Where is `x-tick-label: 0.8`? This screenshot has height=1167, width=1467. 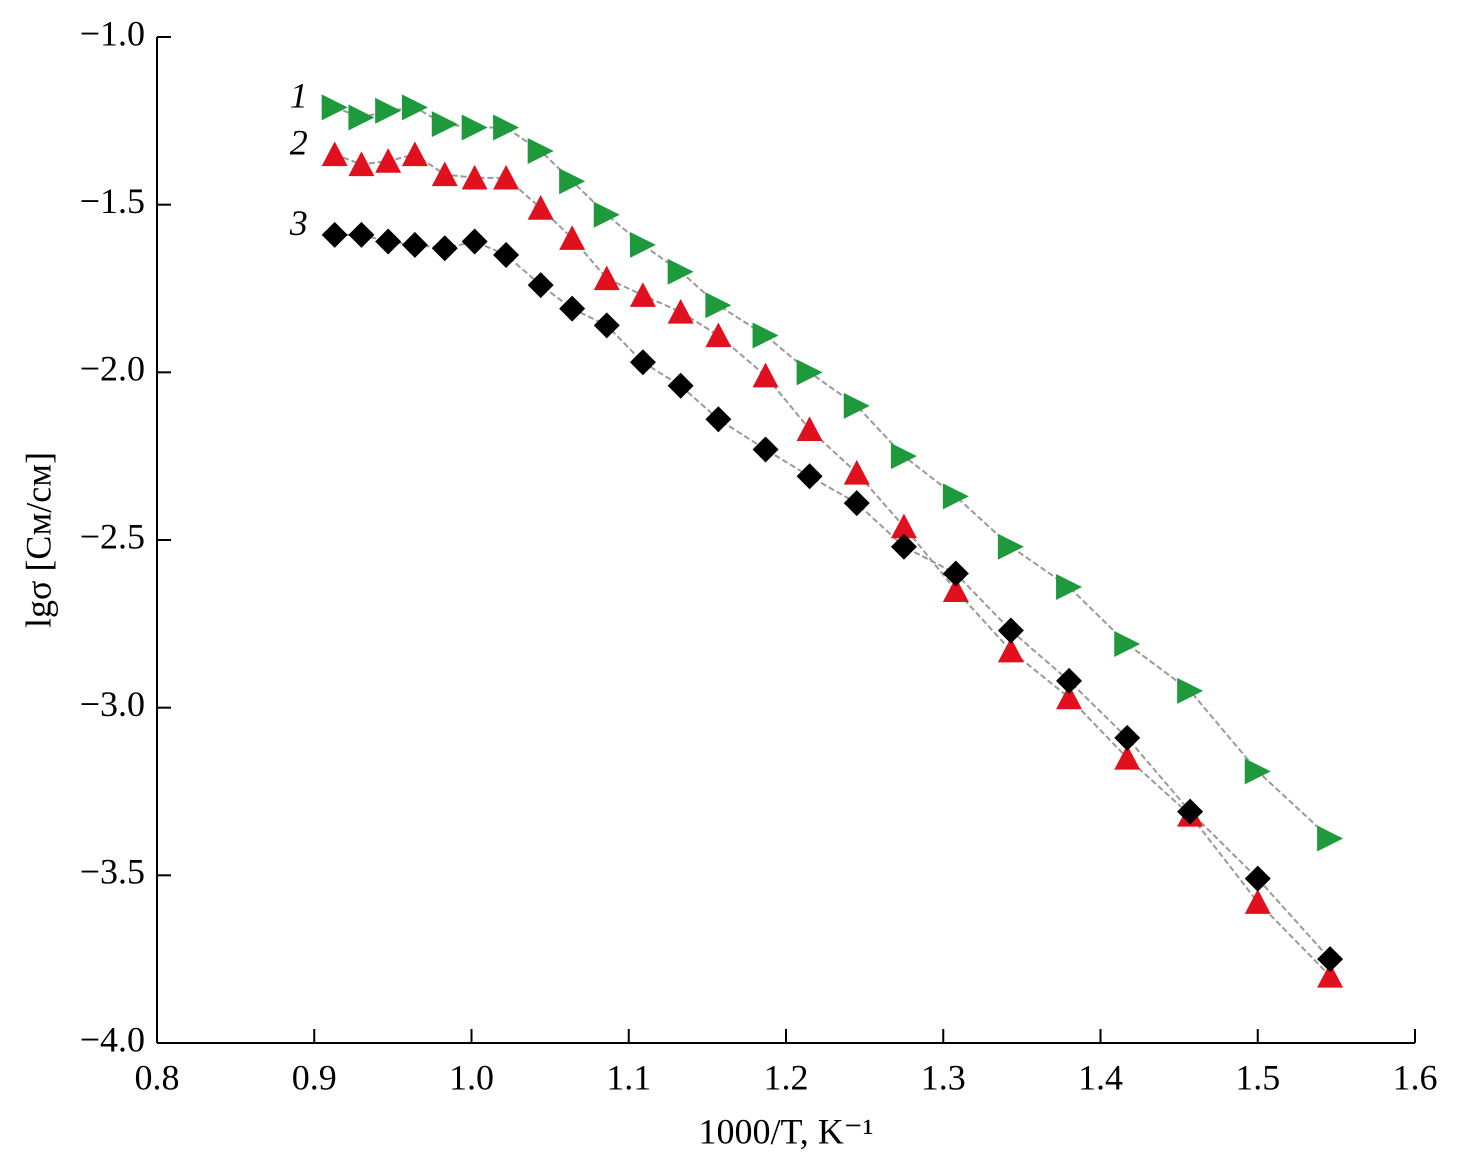 x-tick-label: 0.8 is located at coordinates (157, 1077).